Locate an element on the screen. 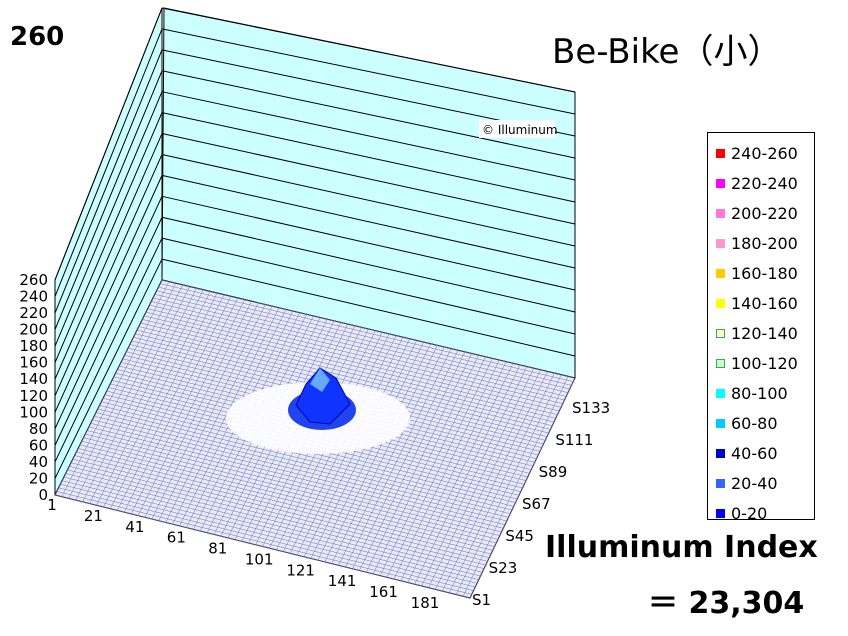 This screenshot has width=848, height=636. legend-item: 80-100 is located at coordinates (761, 393).